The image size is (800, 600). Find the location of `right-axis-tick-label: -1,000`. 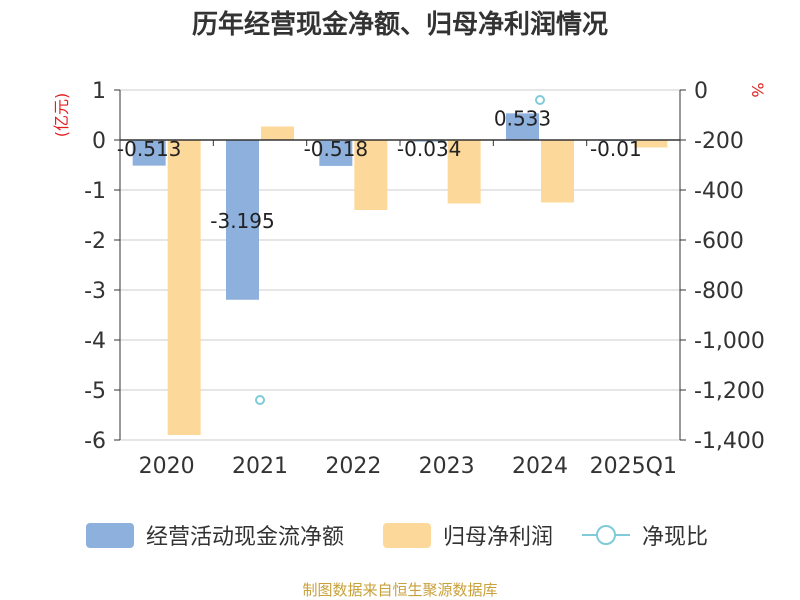

right-axis-tick-label: -1,000 is located at coordinates (729, 341).